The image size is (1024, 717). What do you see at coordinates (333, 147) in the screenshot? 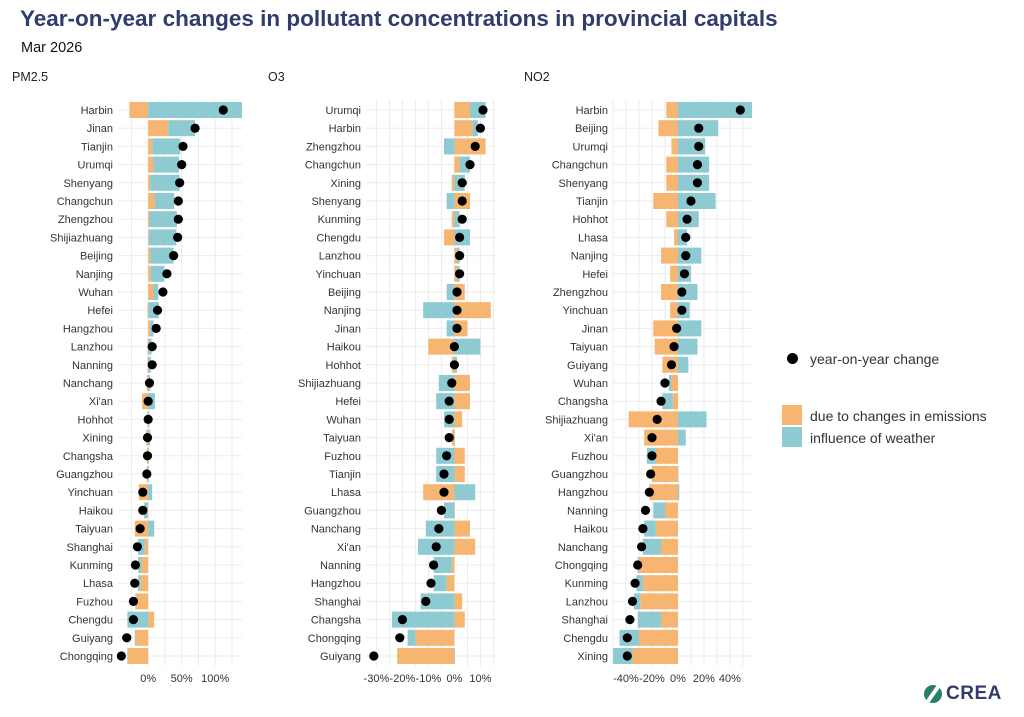
I see `o3-category-label: Zhengzhou` at bounding box center [333, 147].